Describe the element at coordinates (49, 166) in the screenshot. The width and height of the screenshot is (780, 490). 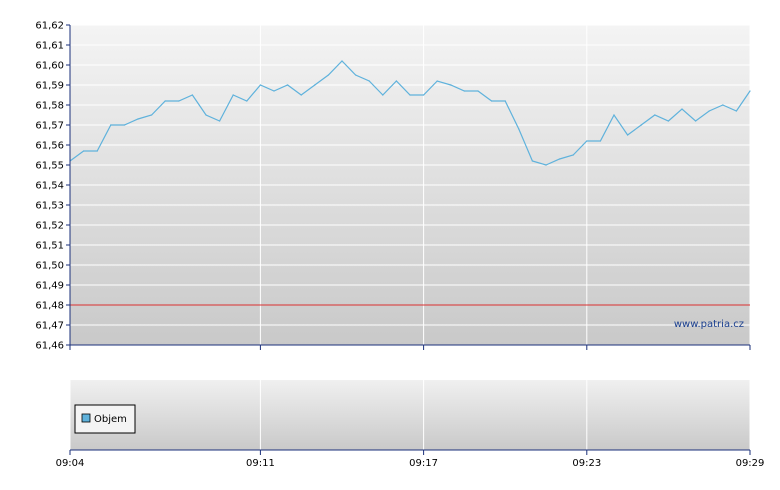
I see `y-tick-label: 61,55` at that location.